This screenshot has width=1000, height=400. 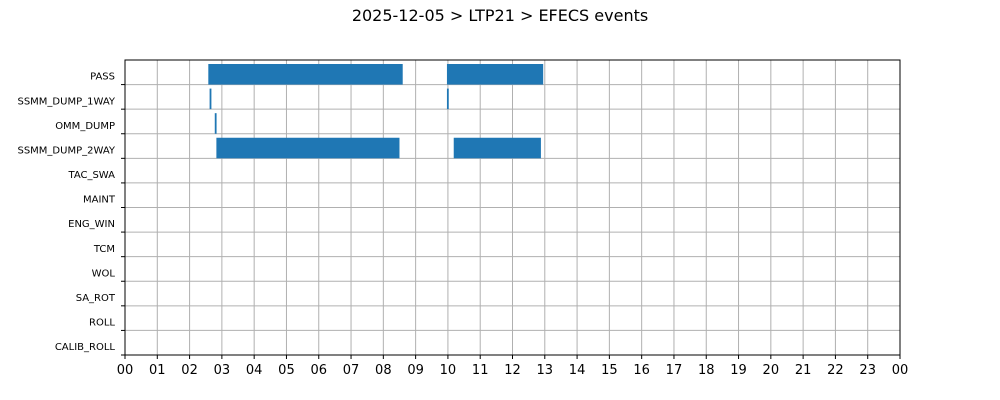 I want to click on y-tick-label: SA_ROT, so click(x=96, y=298).